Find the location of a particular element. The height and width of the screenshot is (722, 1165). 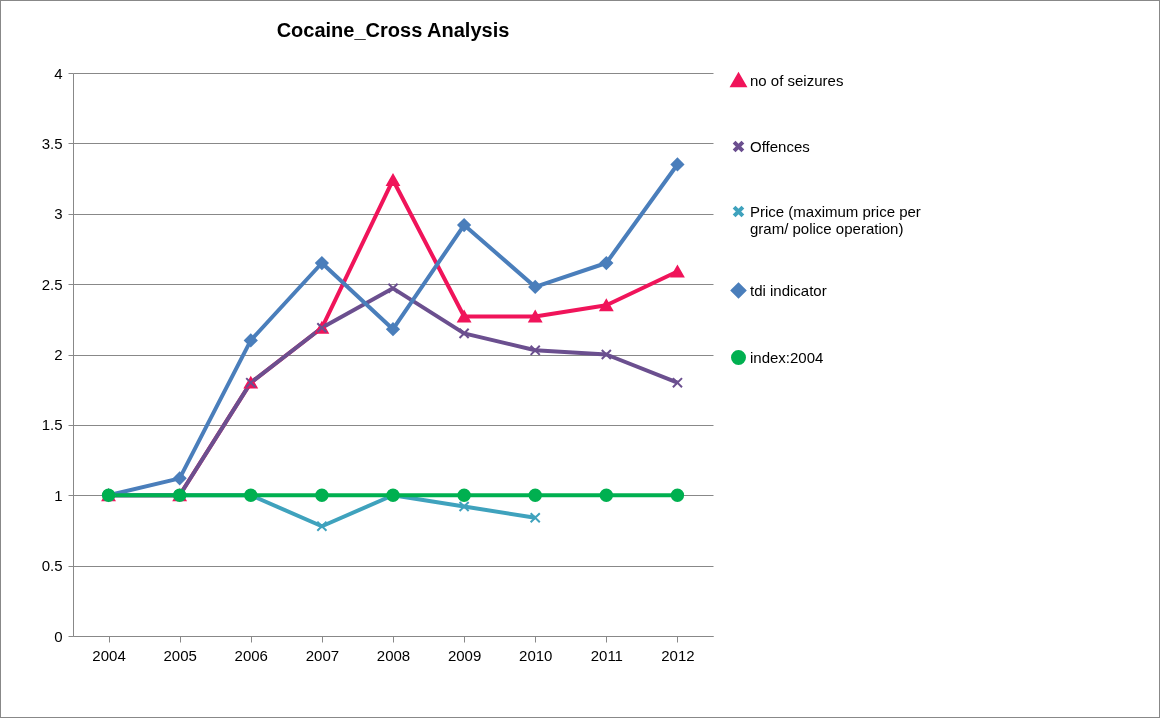

legend-label: Price (maximum price per gram/ police operation) is located at coordinates (835, 219).